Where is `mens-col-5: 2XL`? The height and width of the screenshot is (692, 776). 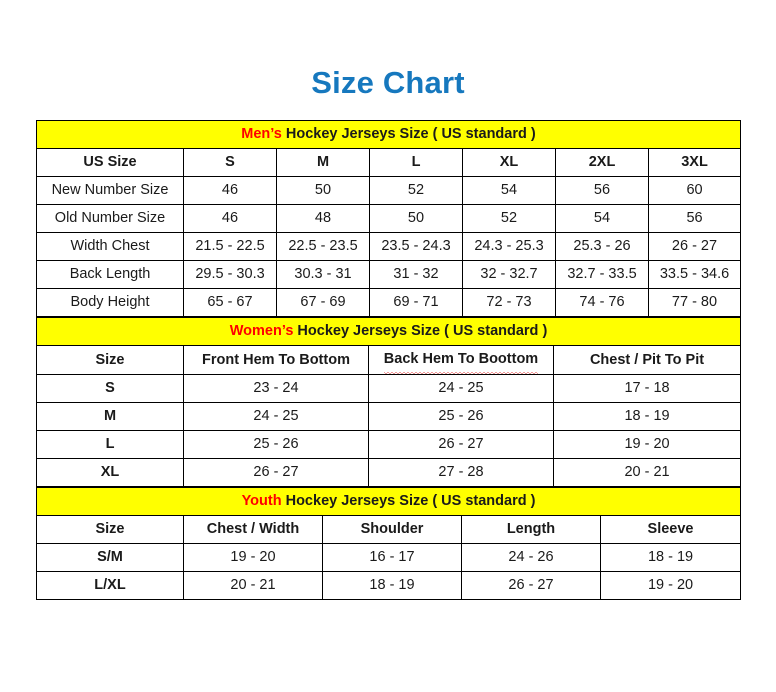 mens-col-5: 2XL is located at coordinates (602, 162).